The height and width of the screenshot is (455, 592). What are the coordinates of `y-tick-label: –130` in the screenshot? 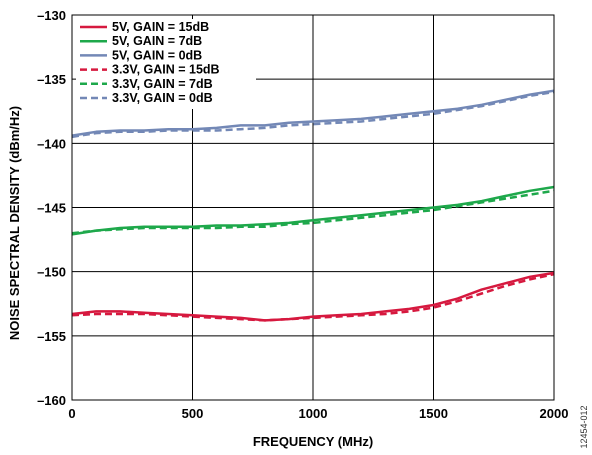 It's located at (51, 15).